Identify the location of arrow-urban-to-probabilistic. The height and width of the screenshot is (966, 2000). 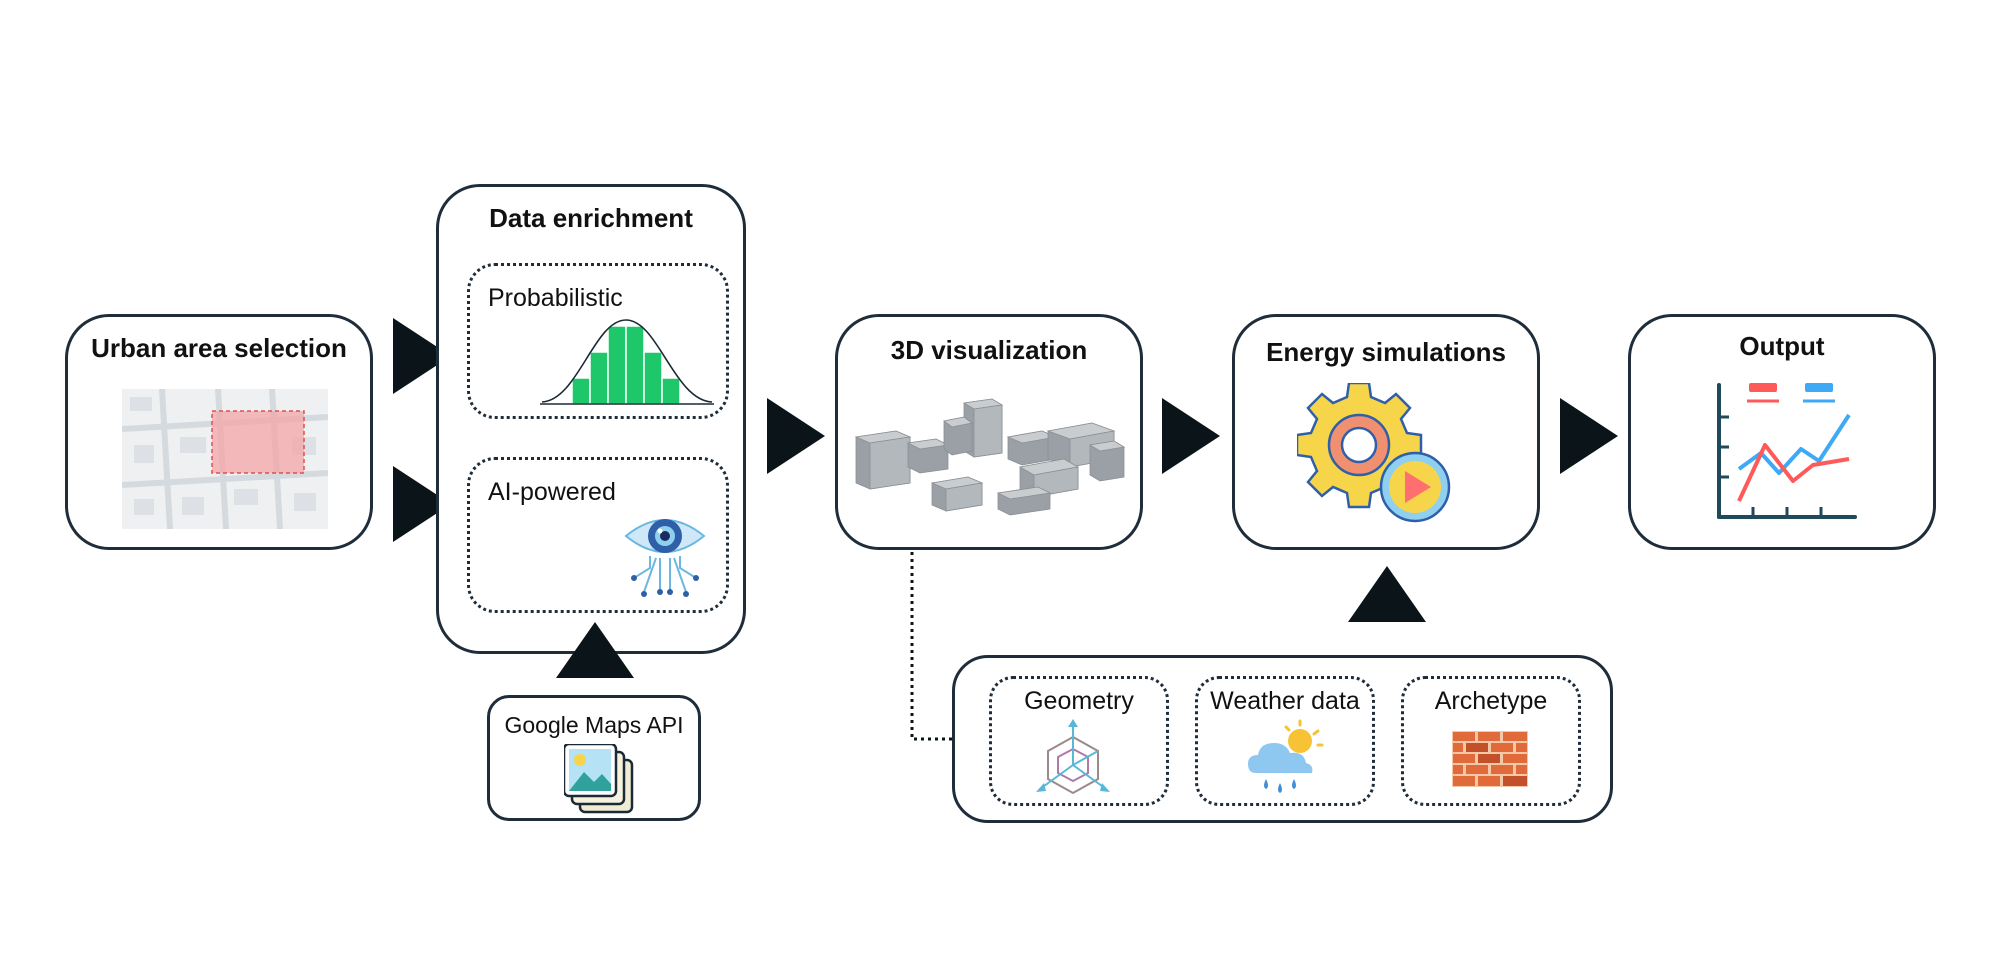
(422, 356).